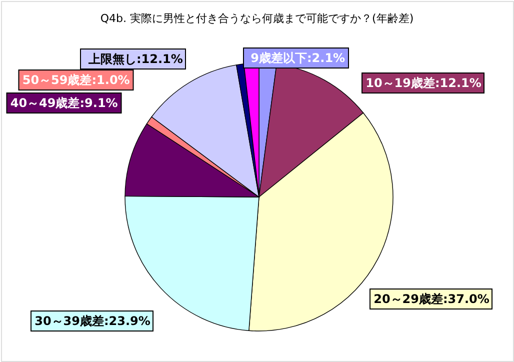 This screenshot has width=514, height=362. Describe the element at coordinates (57, 80) in the screenshot. I see `slice-label: 50～59歳差` at that location.